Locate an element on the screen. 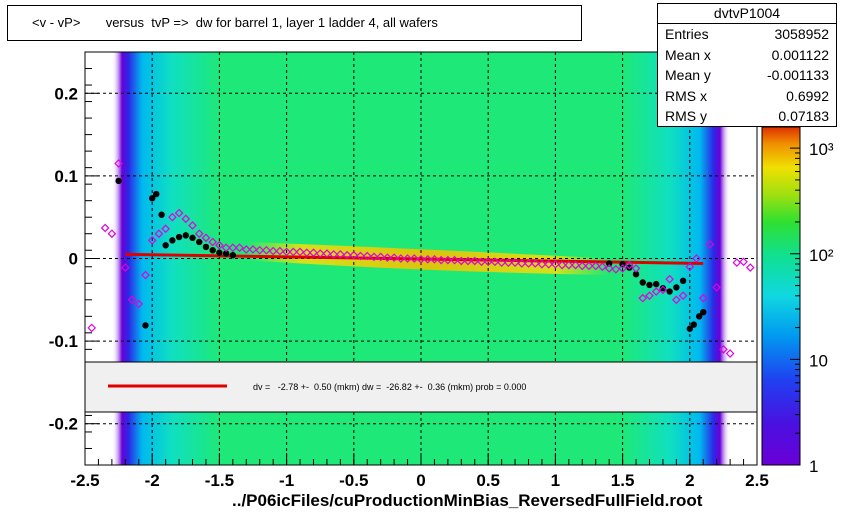 The image size is (842, 517). x-tick-label: -1.5 is located at coordinates (219, 480).